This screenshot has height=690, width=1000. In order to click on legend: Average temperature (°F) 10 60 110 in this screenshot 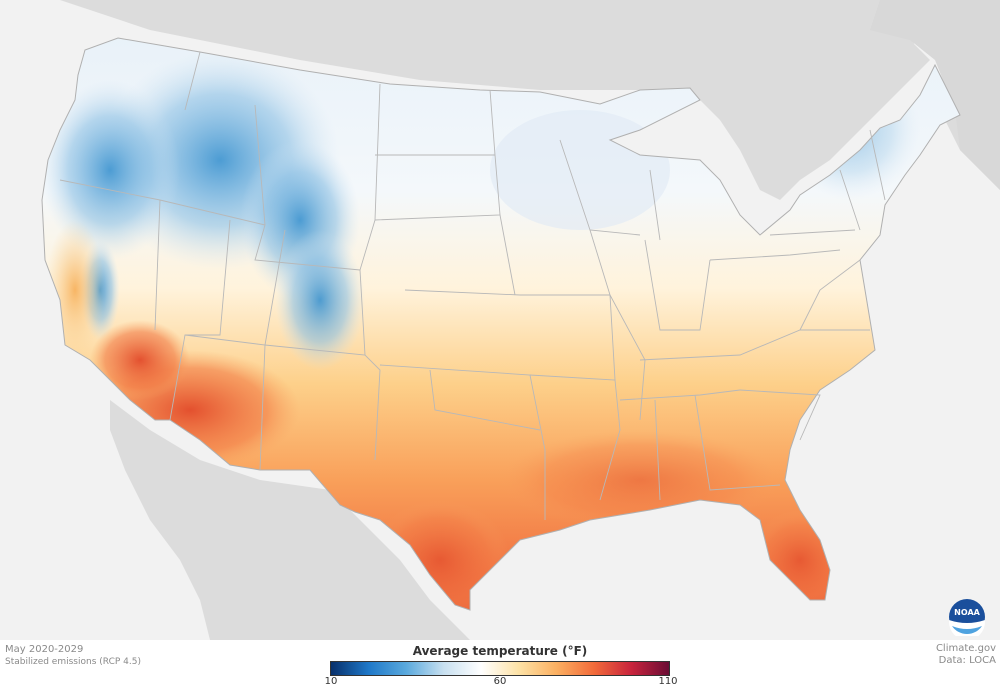, I will do `click(501, 667)`.